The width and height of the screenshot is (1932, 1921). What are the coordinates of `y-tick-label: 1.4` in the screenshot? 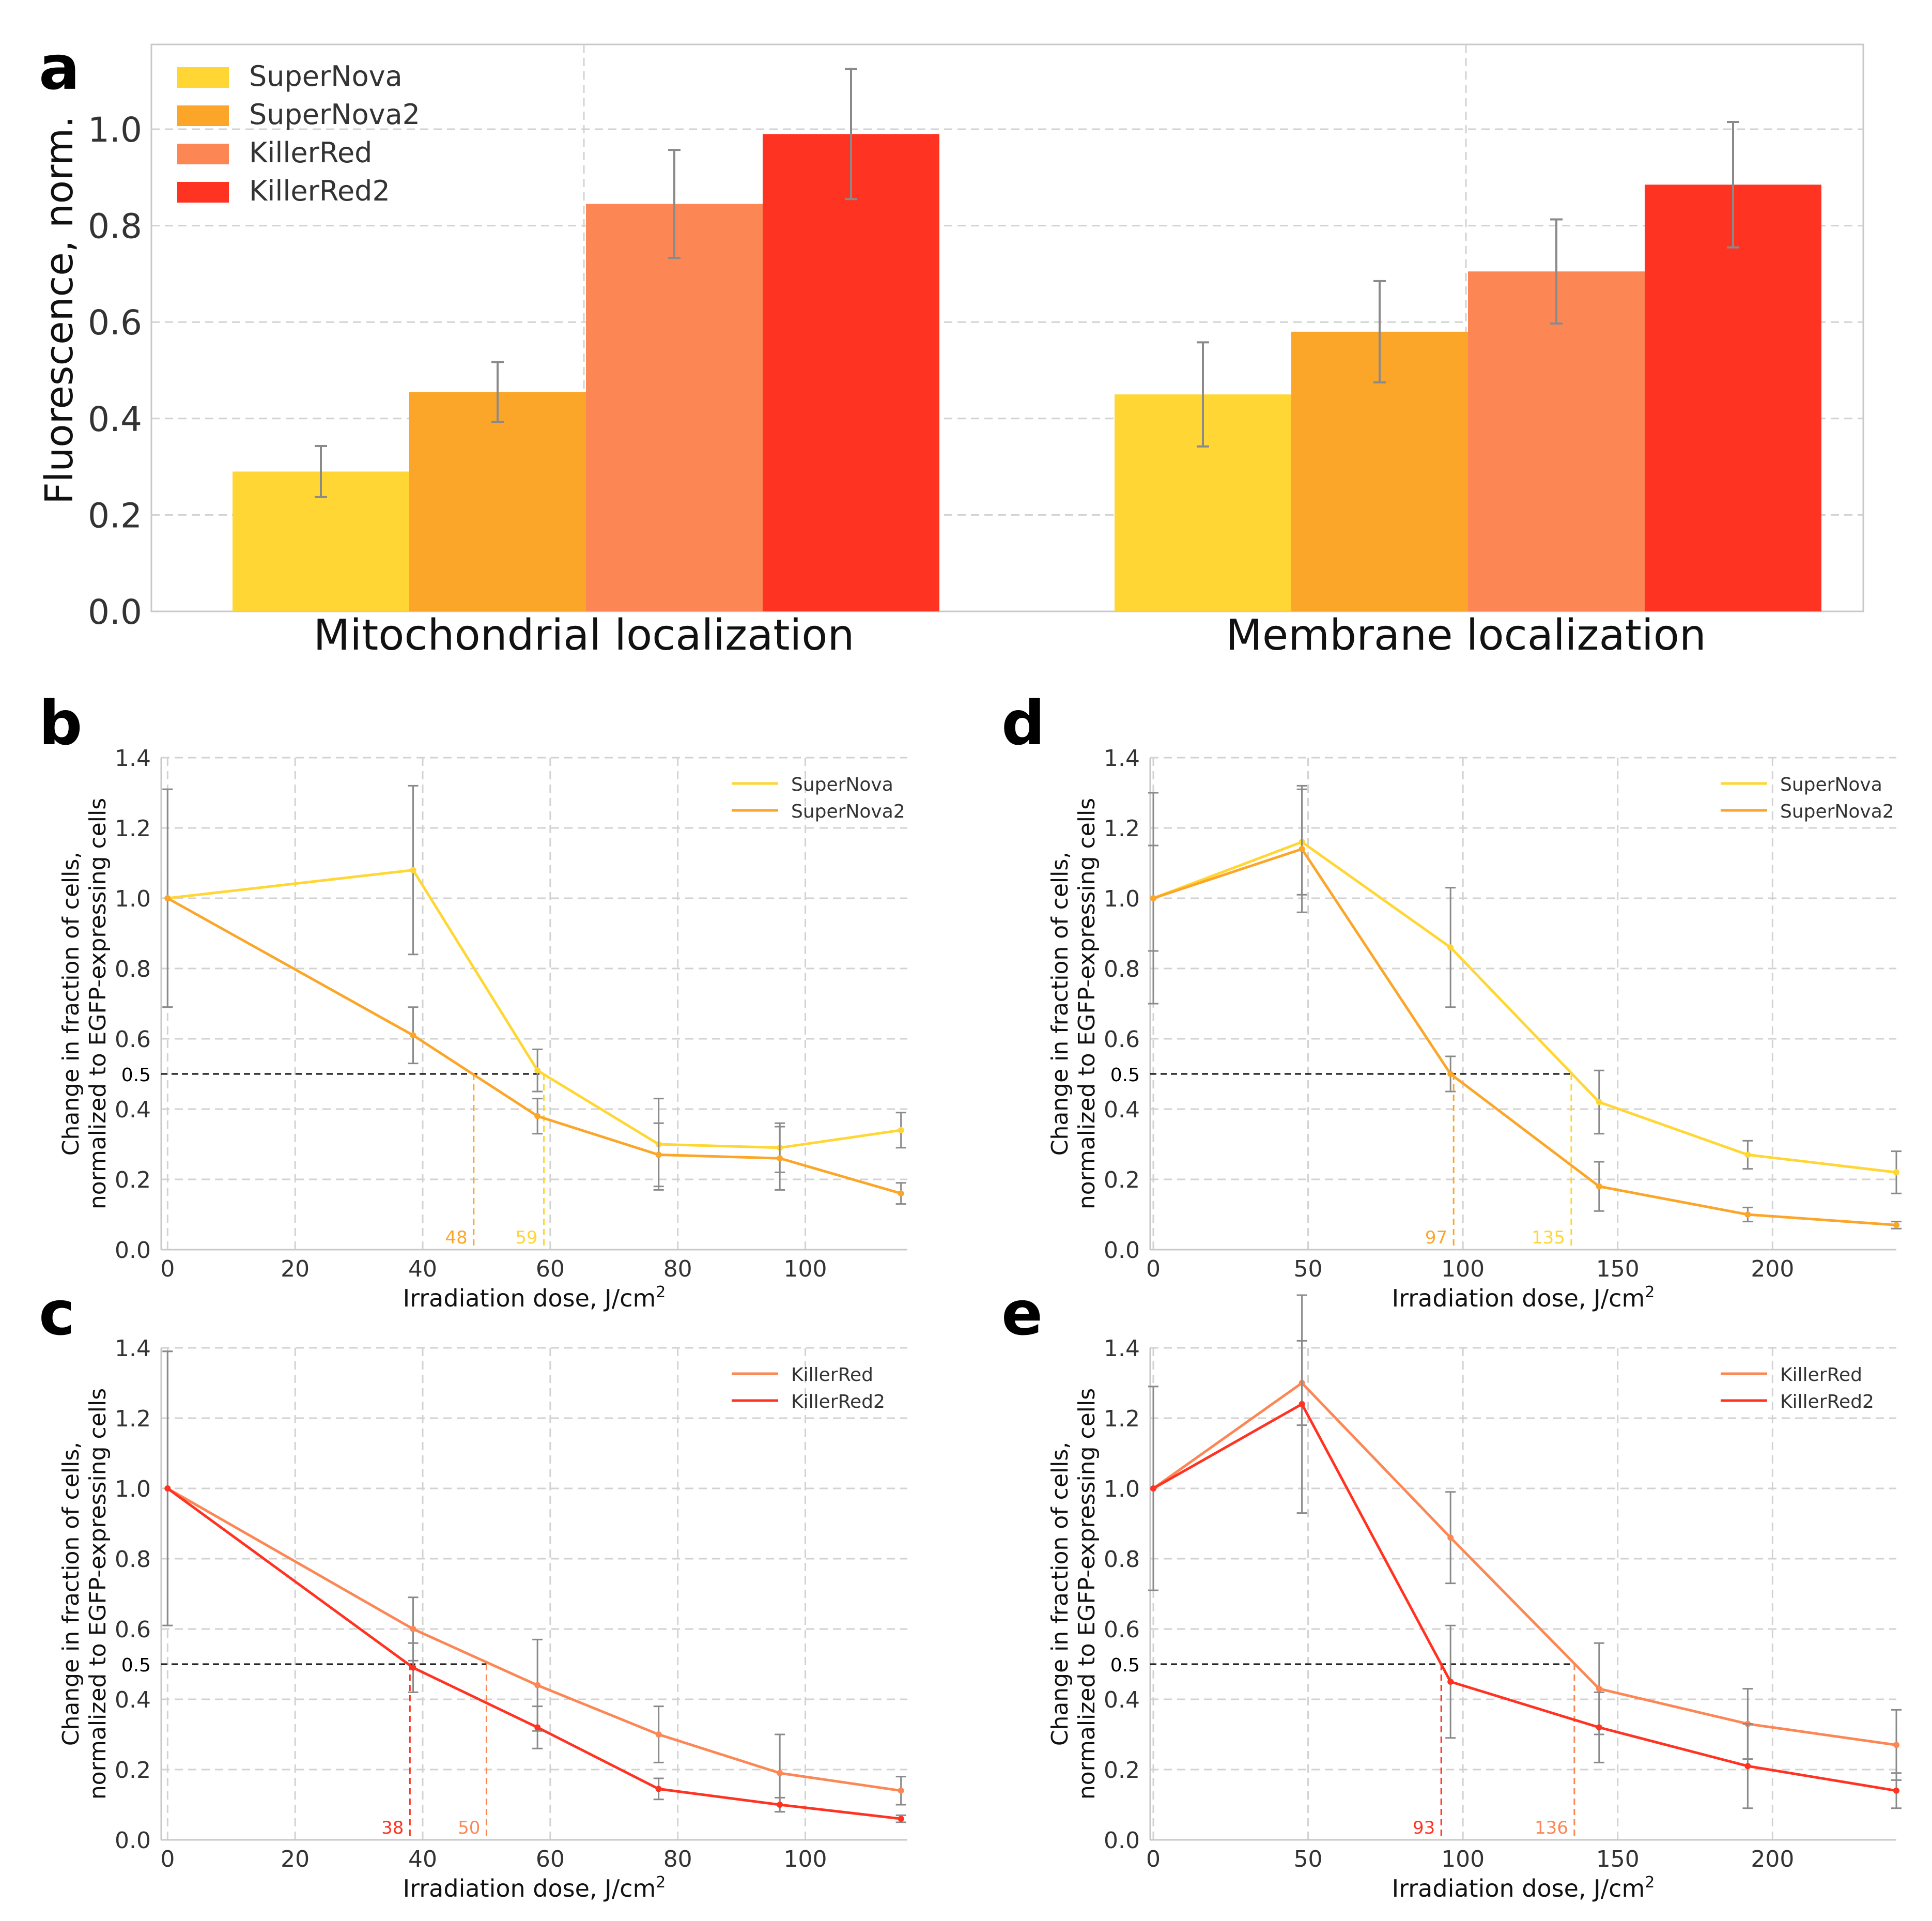 It's located at (133, 758).